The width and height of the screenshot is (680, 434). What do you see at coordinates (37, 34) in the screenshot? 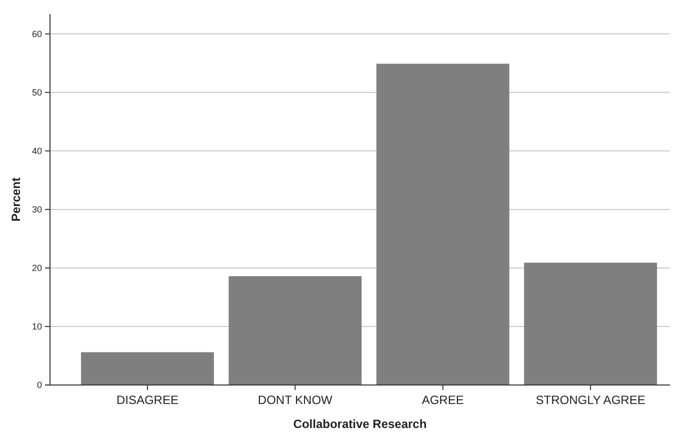
I see `y-tick-label: 60` at bounding box center [37, 34].